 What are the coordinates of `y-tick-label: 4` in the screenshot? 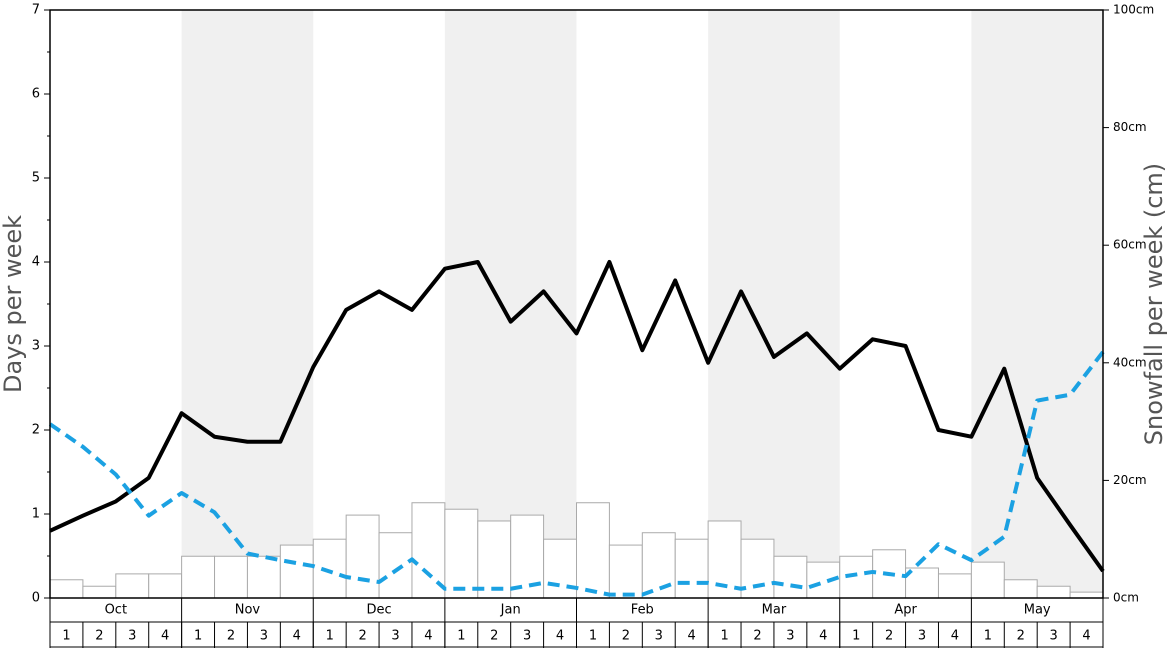 It's located at (36, 262).